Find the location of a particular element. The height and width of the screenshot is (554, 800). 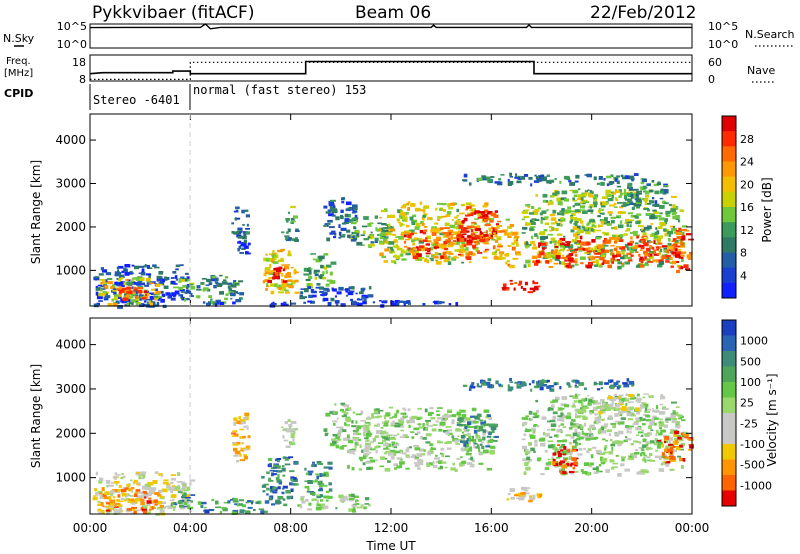

colorbar-tick: -100 is located at coordinates (752, 444).